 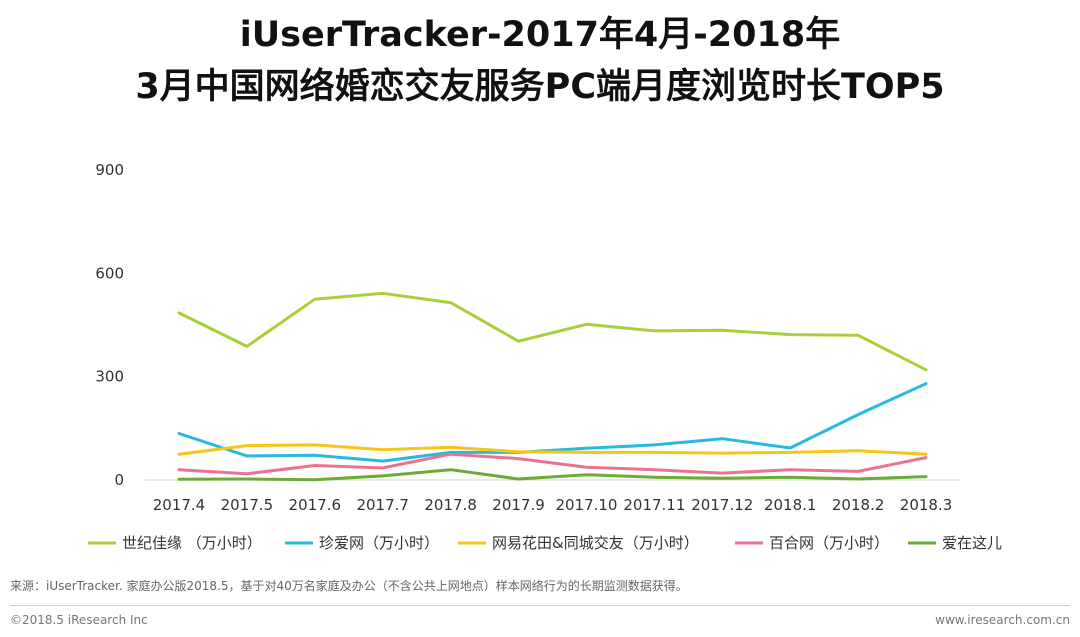 What do you see at coordinates (79, 620) in the screenshot?
I see `copyright-text: ©2018.5 iResearch Inc` at bounding box center [79, 620].